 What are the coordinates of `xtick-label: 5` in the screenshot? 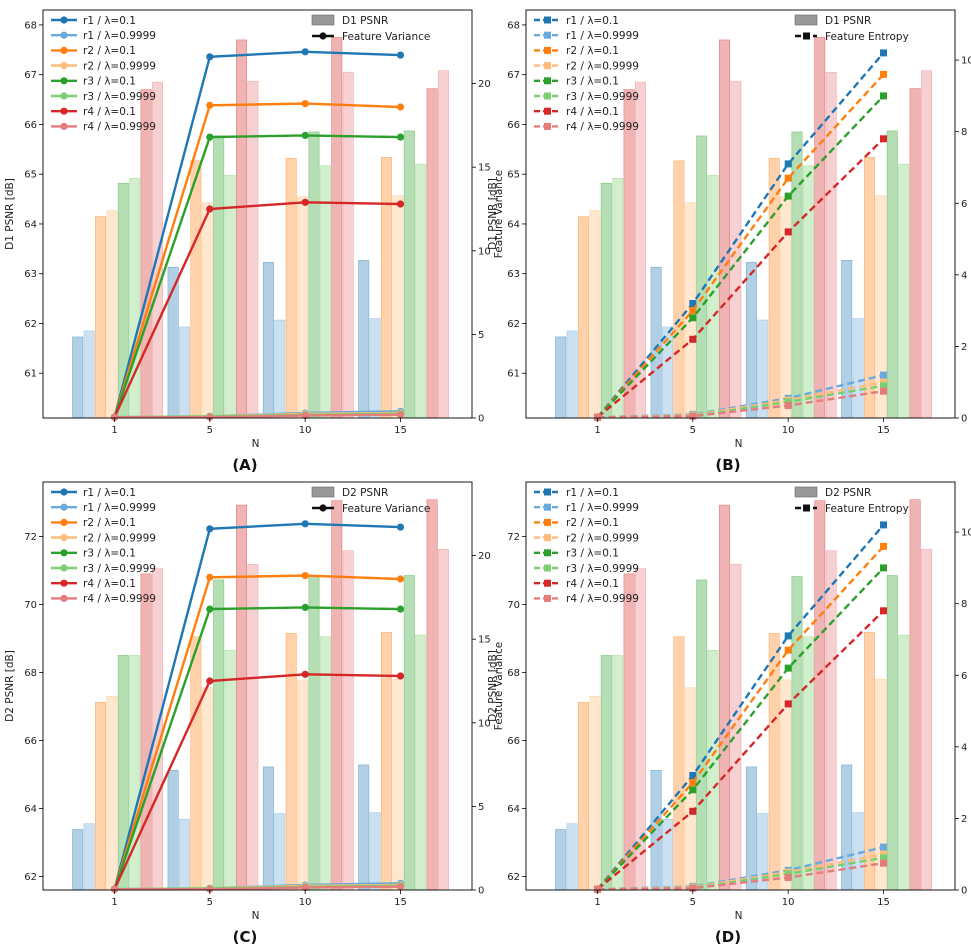 It's located at (210, 430).